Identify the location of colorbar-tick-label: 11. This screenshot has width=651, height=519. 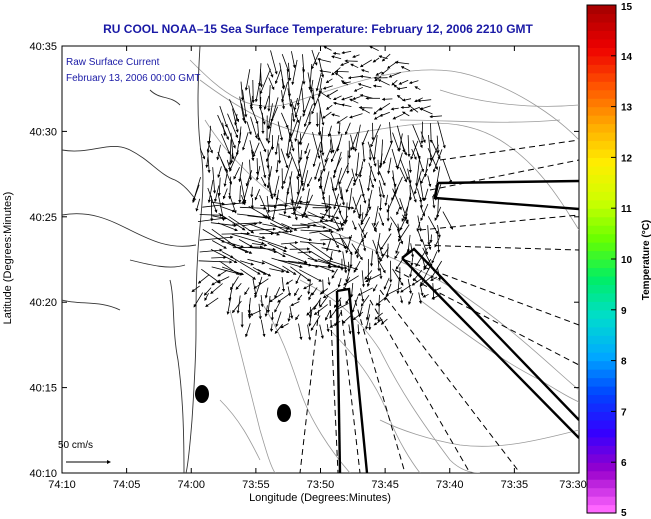
(626, 209).